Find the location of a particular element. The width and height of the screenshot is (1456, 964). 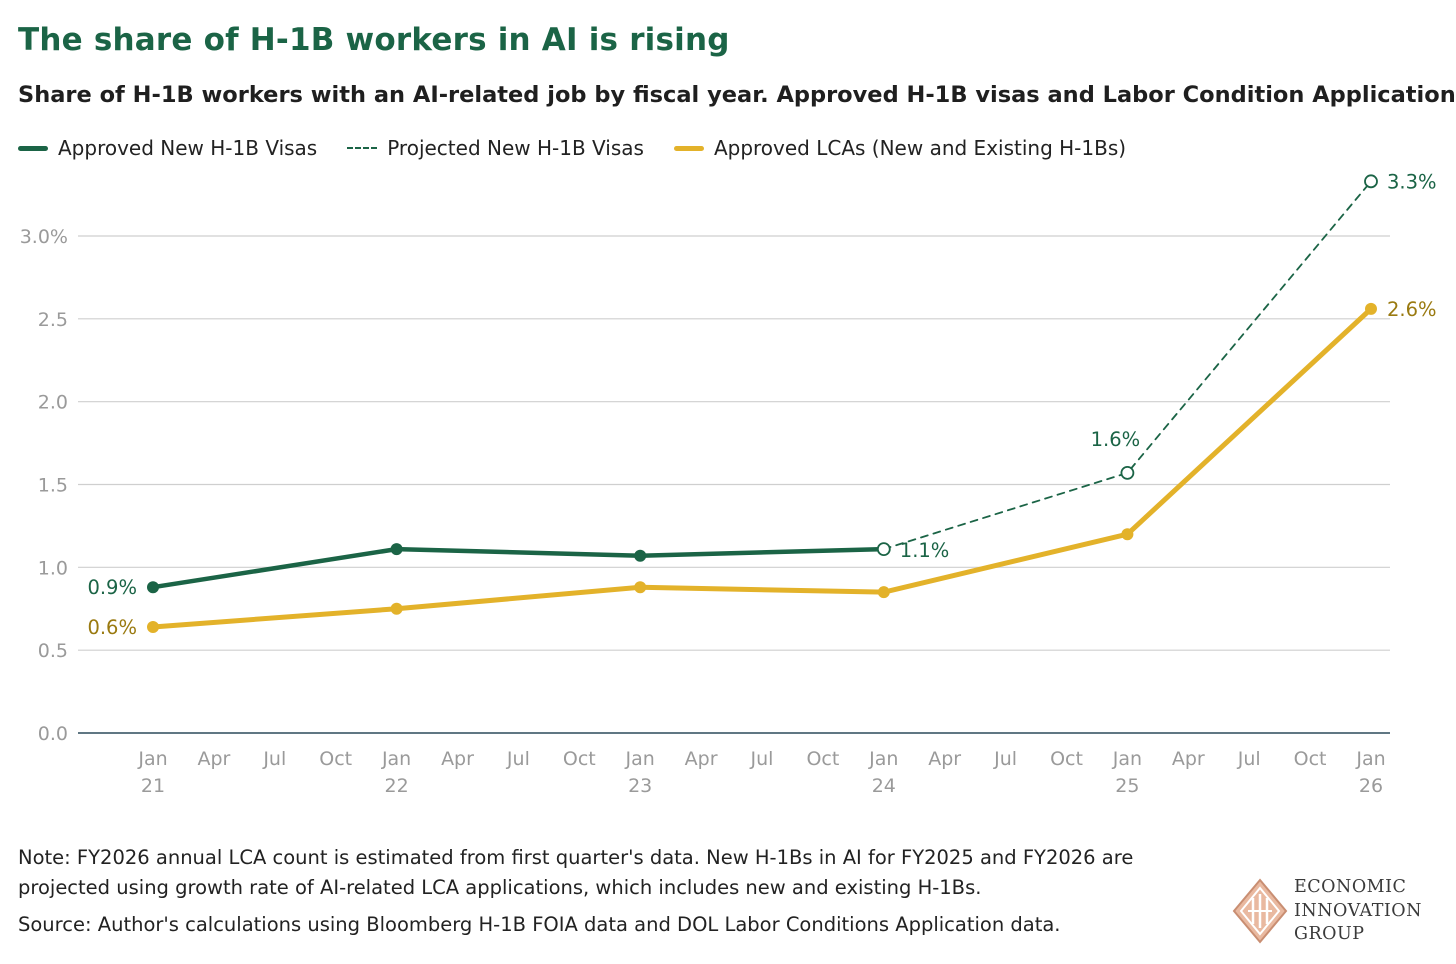

eig-logo-diamond-icon is located at coordinates (1260, 911).